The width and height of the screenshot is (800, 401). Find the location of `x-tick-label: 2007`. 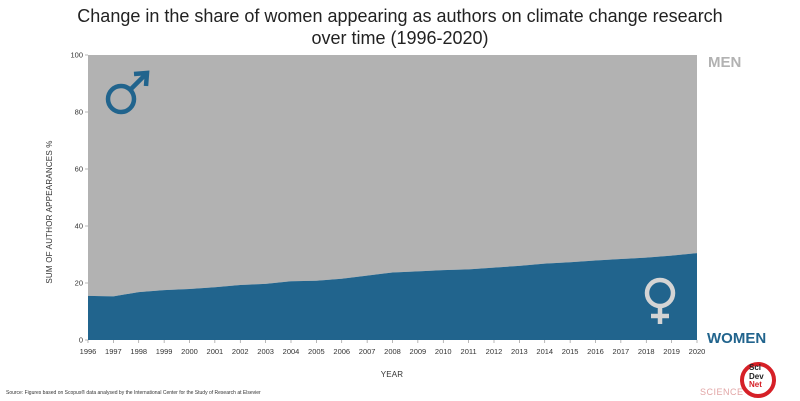

x-tick-label: 2007 is located at coordinates (367, 351).